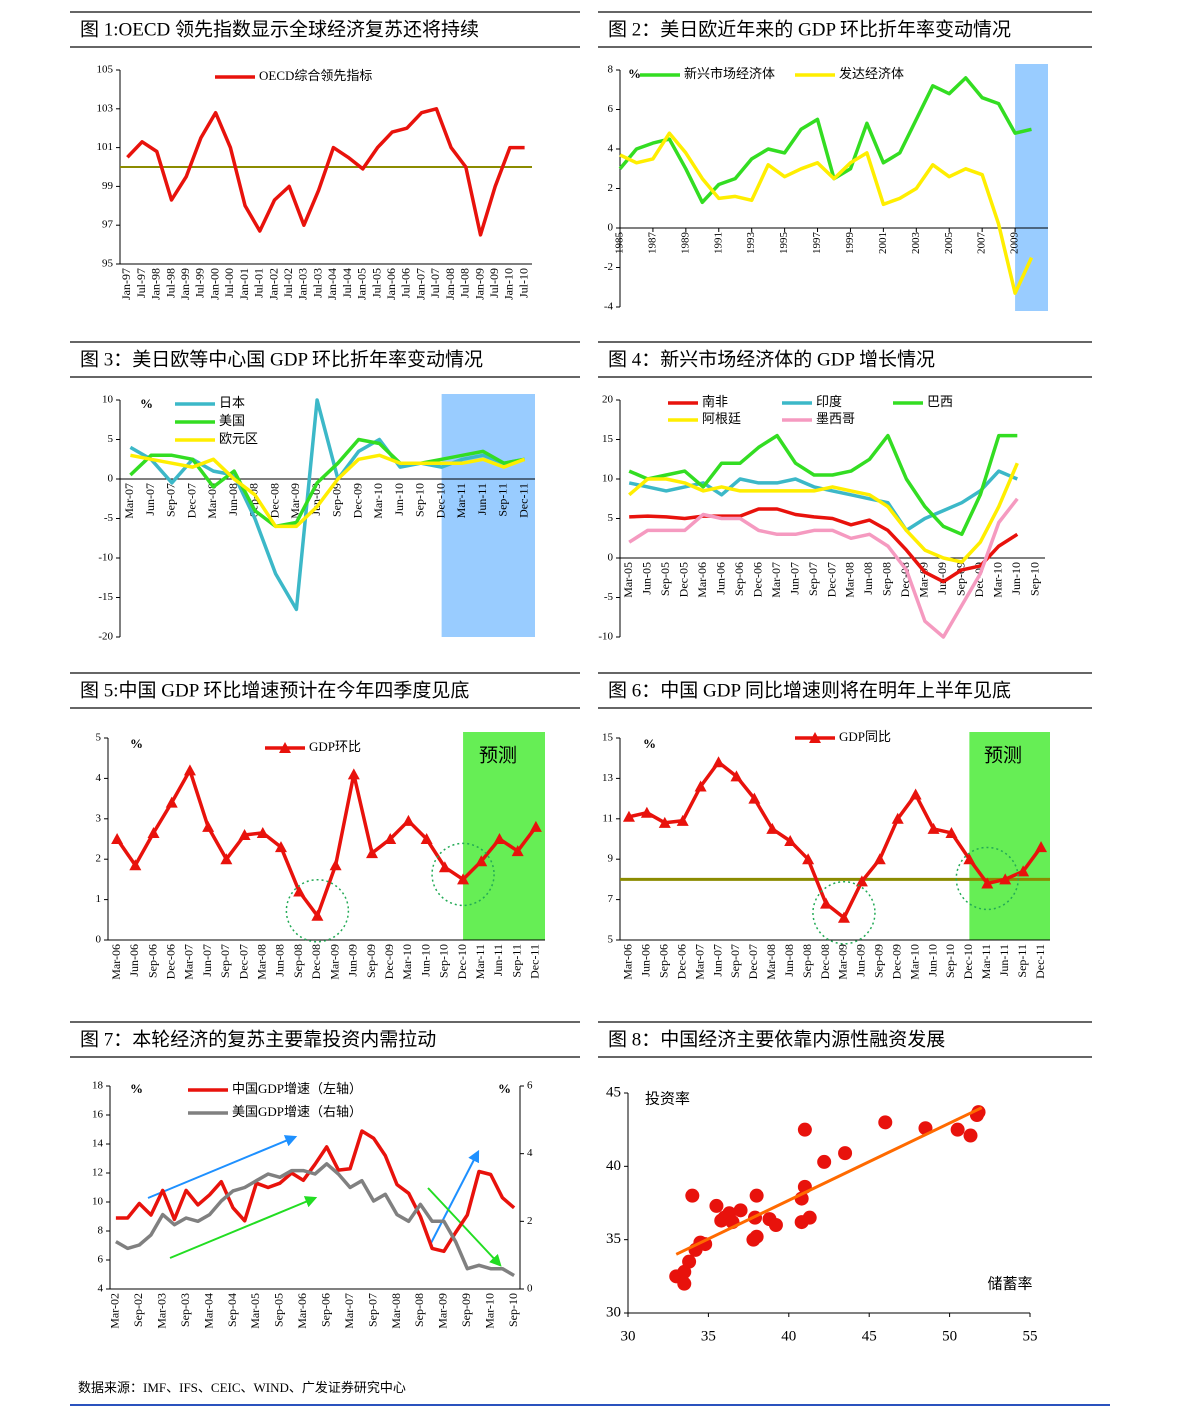 This screenshot has width=1191, height=1418. What do you see at coordinates (233, 499) in the screenshot?
I see `x-tick-label: Jun-08` at bounding box center [233, 499].